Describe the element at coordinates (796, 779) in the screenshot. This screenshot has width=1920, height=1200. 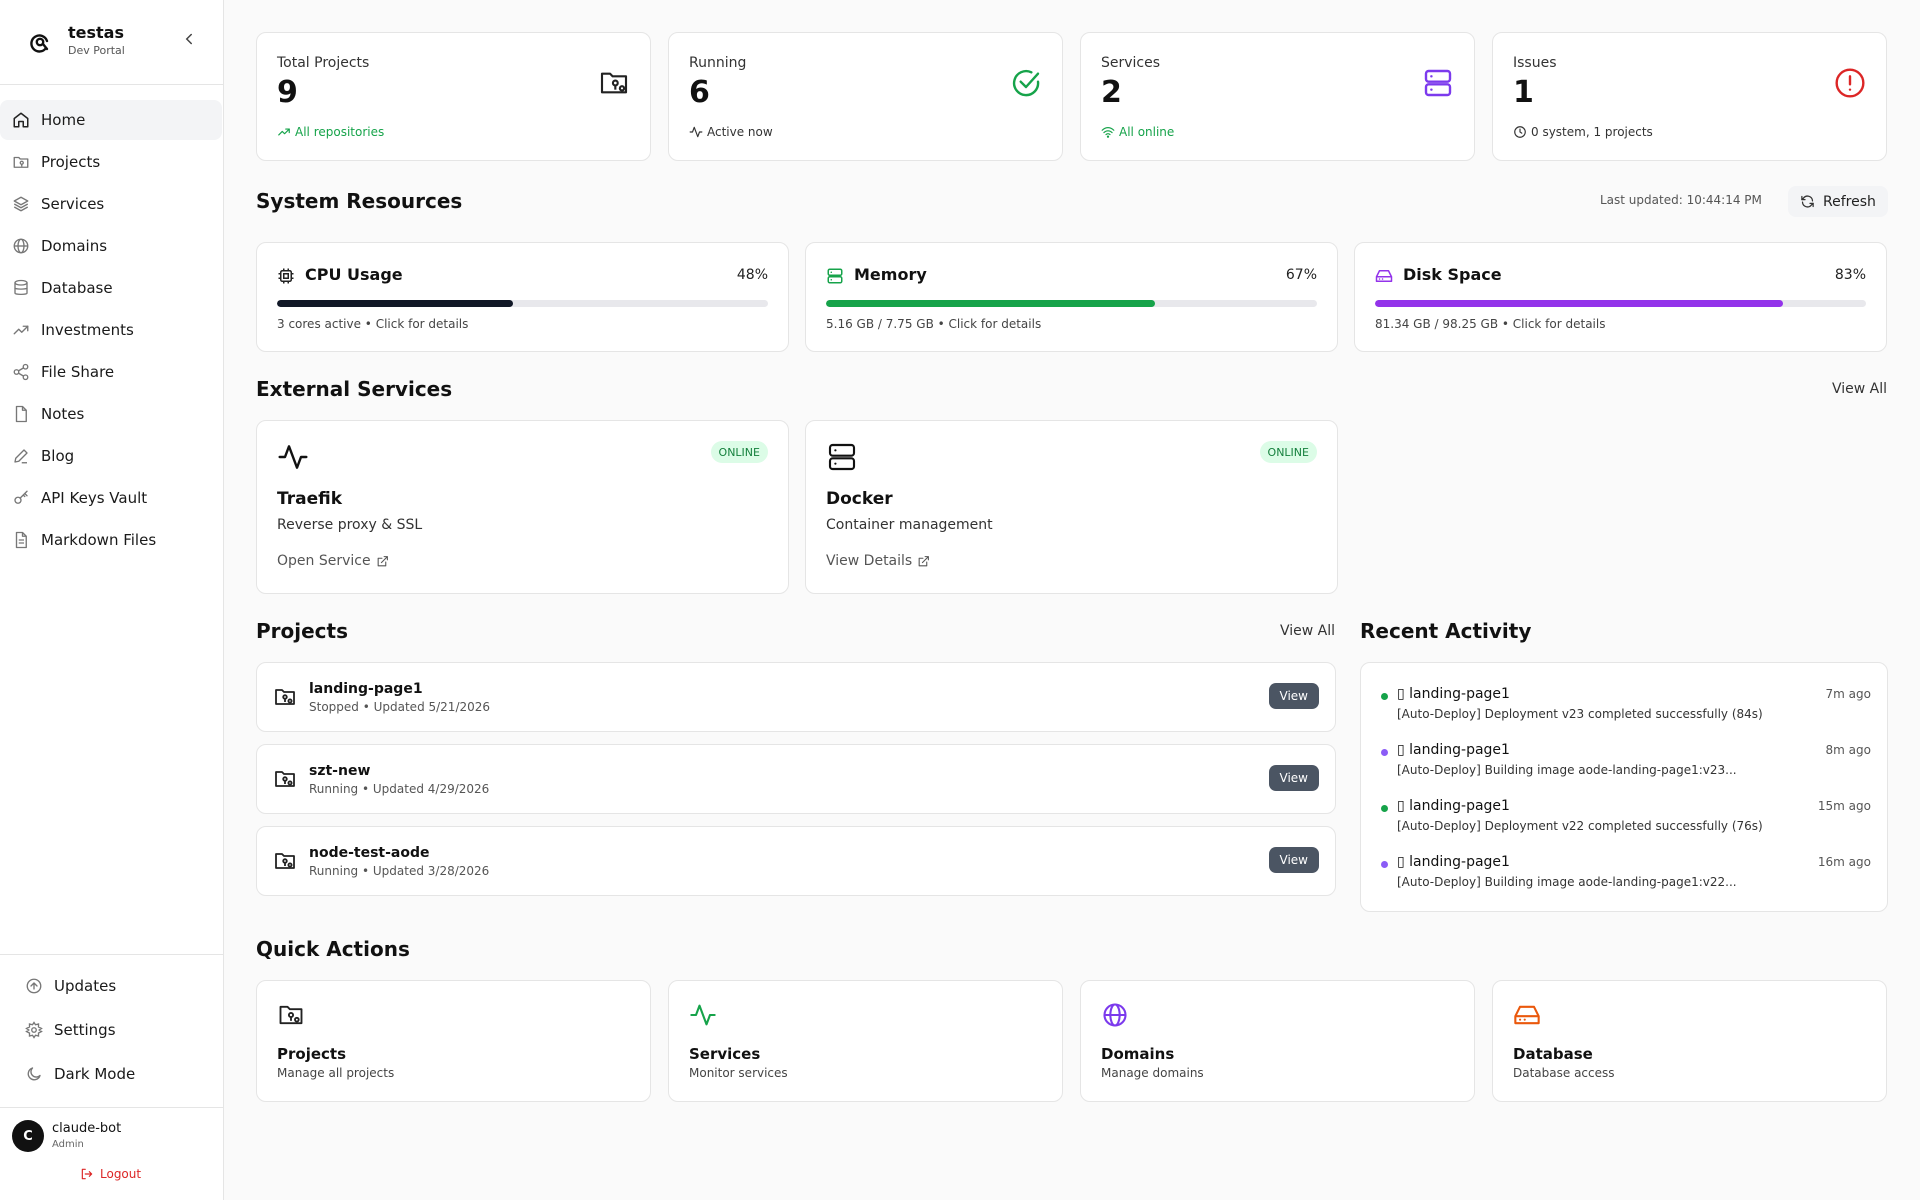
I see `project-row-szt-new: szt-new Running • Updated 4/29/2026 View` at that location.